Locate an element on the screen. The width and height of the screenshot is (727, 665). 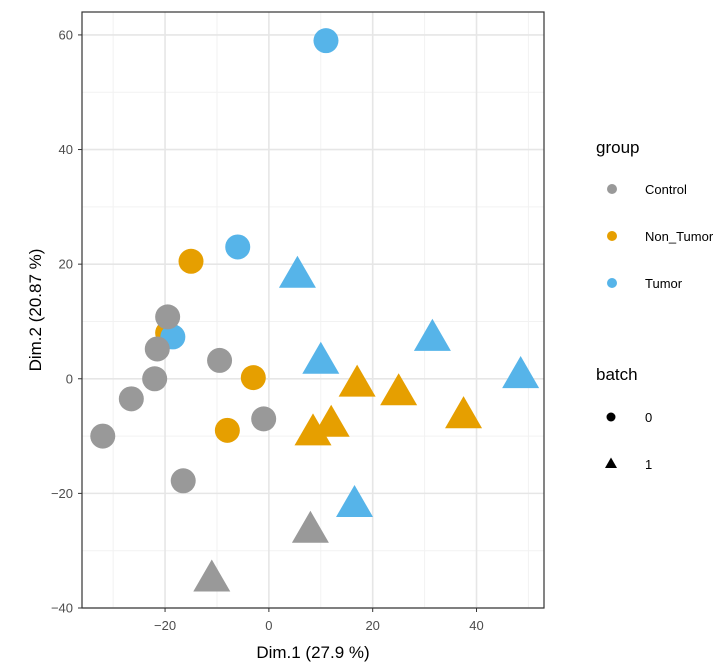
y-tick-label: −40 is located at coordinates (62, 608).